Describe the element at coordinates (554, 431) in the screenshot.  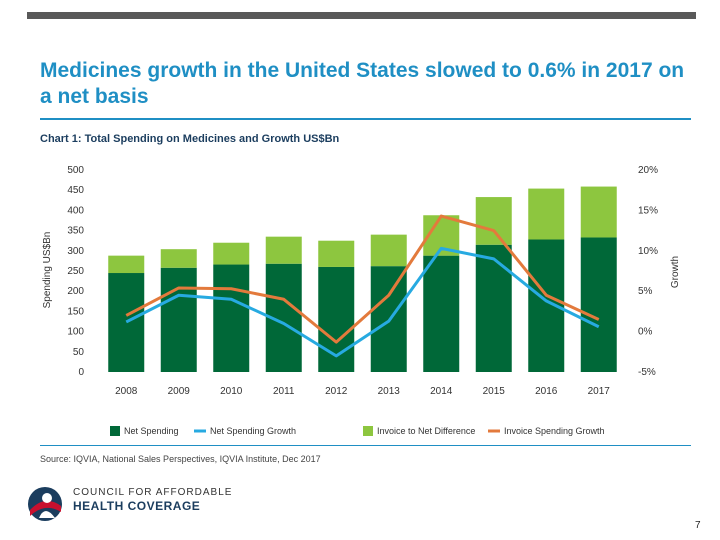
I see `legend-label: Invoice Spending Growth` at that location.